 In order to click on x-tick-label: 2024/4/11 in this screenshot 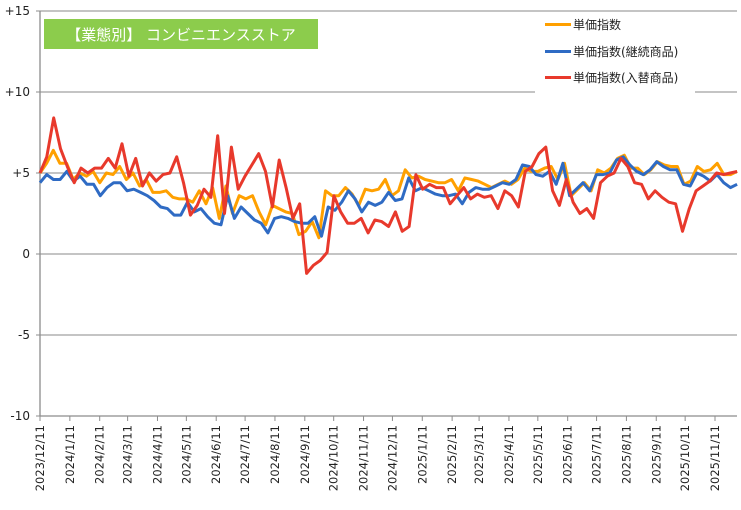, I will do `click(157, 454)`.